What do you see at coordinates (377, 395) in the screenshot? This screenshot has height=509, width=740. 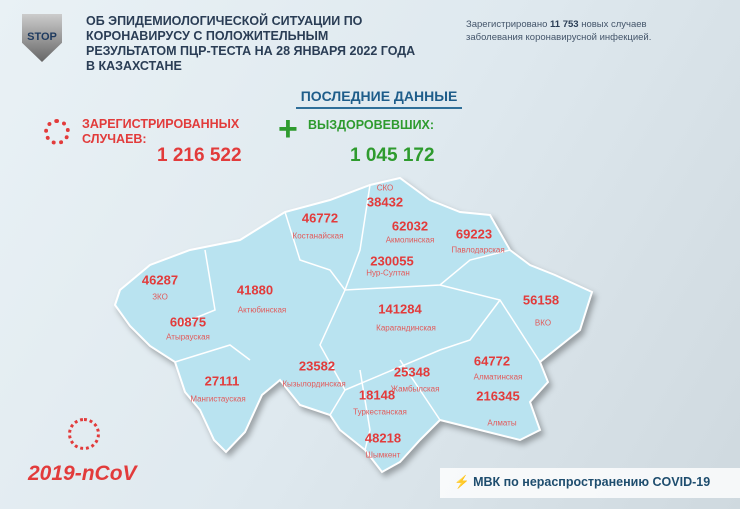 I see `region-value: 18148` at bounding box center [377, 395].